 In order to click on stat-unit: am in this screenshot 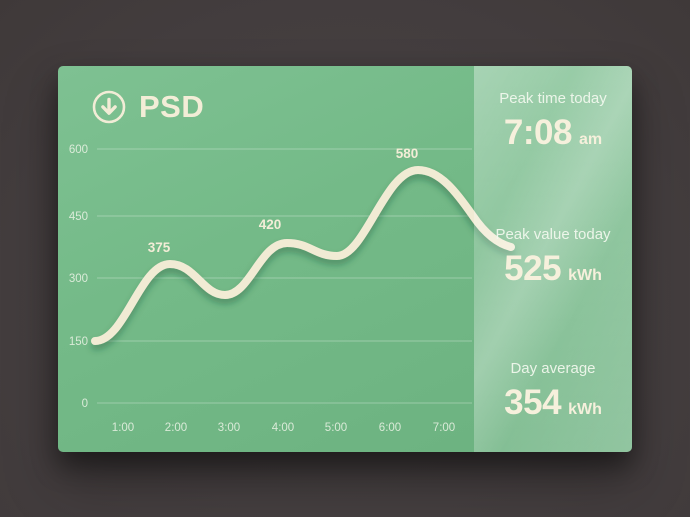, I will do `click(590, 139)`.